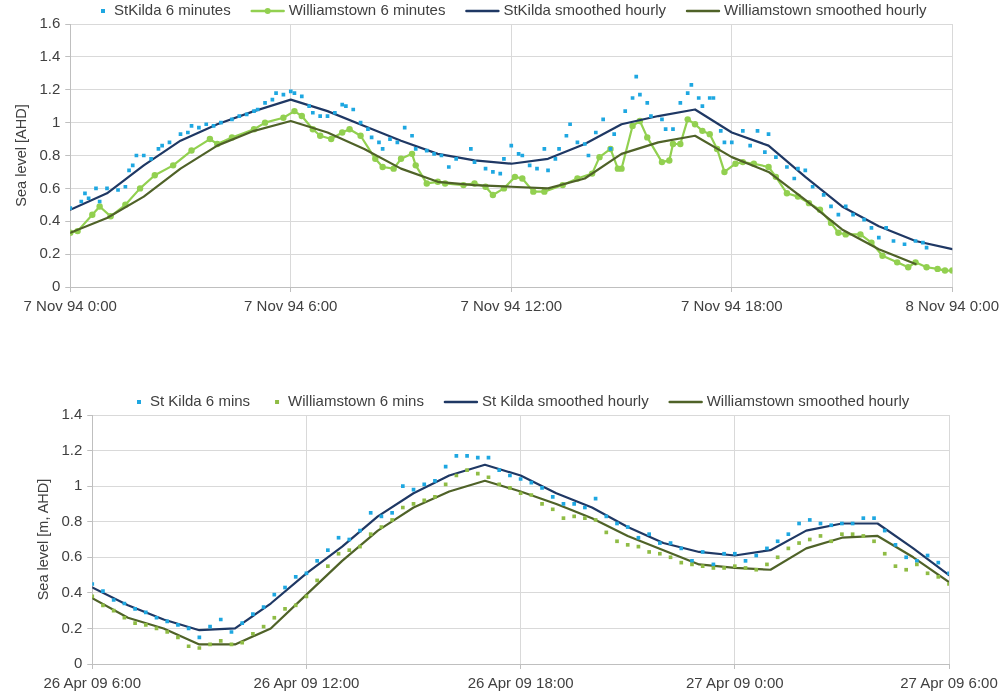 This screenshot has height=693, width=1005. What do you see at coordinates (585, 10) in the screenshot?
I see `legend-label: StKilda smoothed hourly` at bounding box center [585, 10].